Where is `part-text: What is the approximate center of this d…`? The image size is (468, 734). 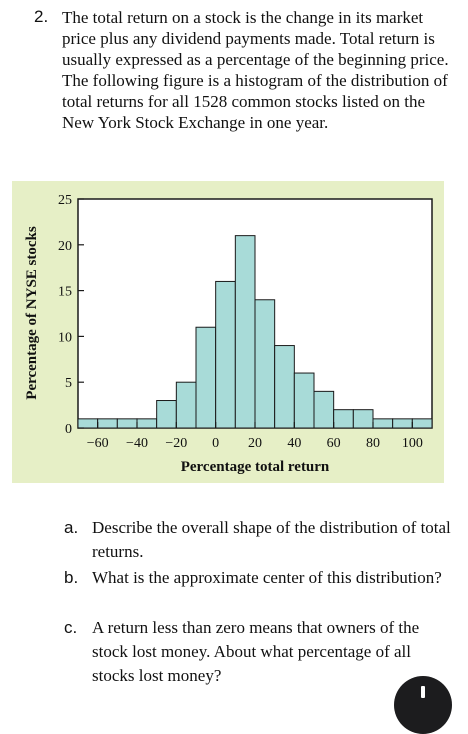
part-text: What is the approximate center of this d… is located at coordinates (267, 577).